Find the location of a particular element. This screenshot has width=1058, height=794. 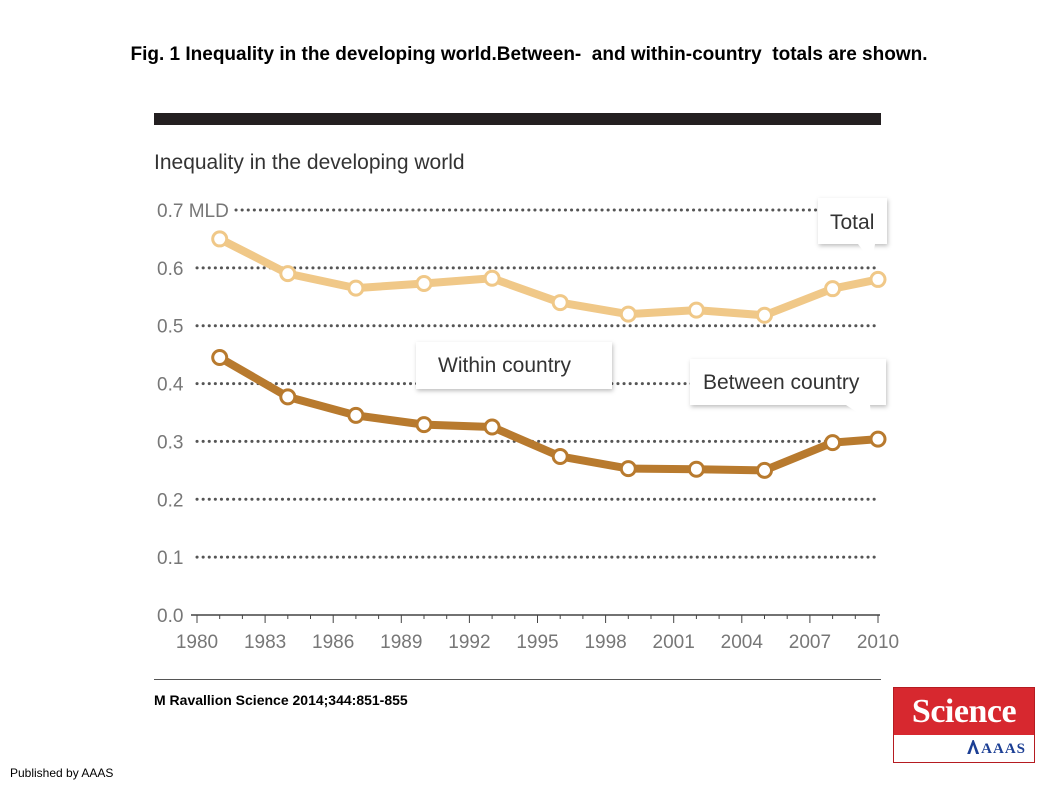

x-tick-label: 1983 is located at coordinates (265, 642).